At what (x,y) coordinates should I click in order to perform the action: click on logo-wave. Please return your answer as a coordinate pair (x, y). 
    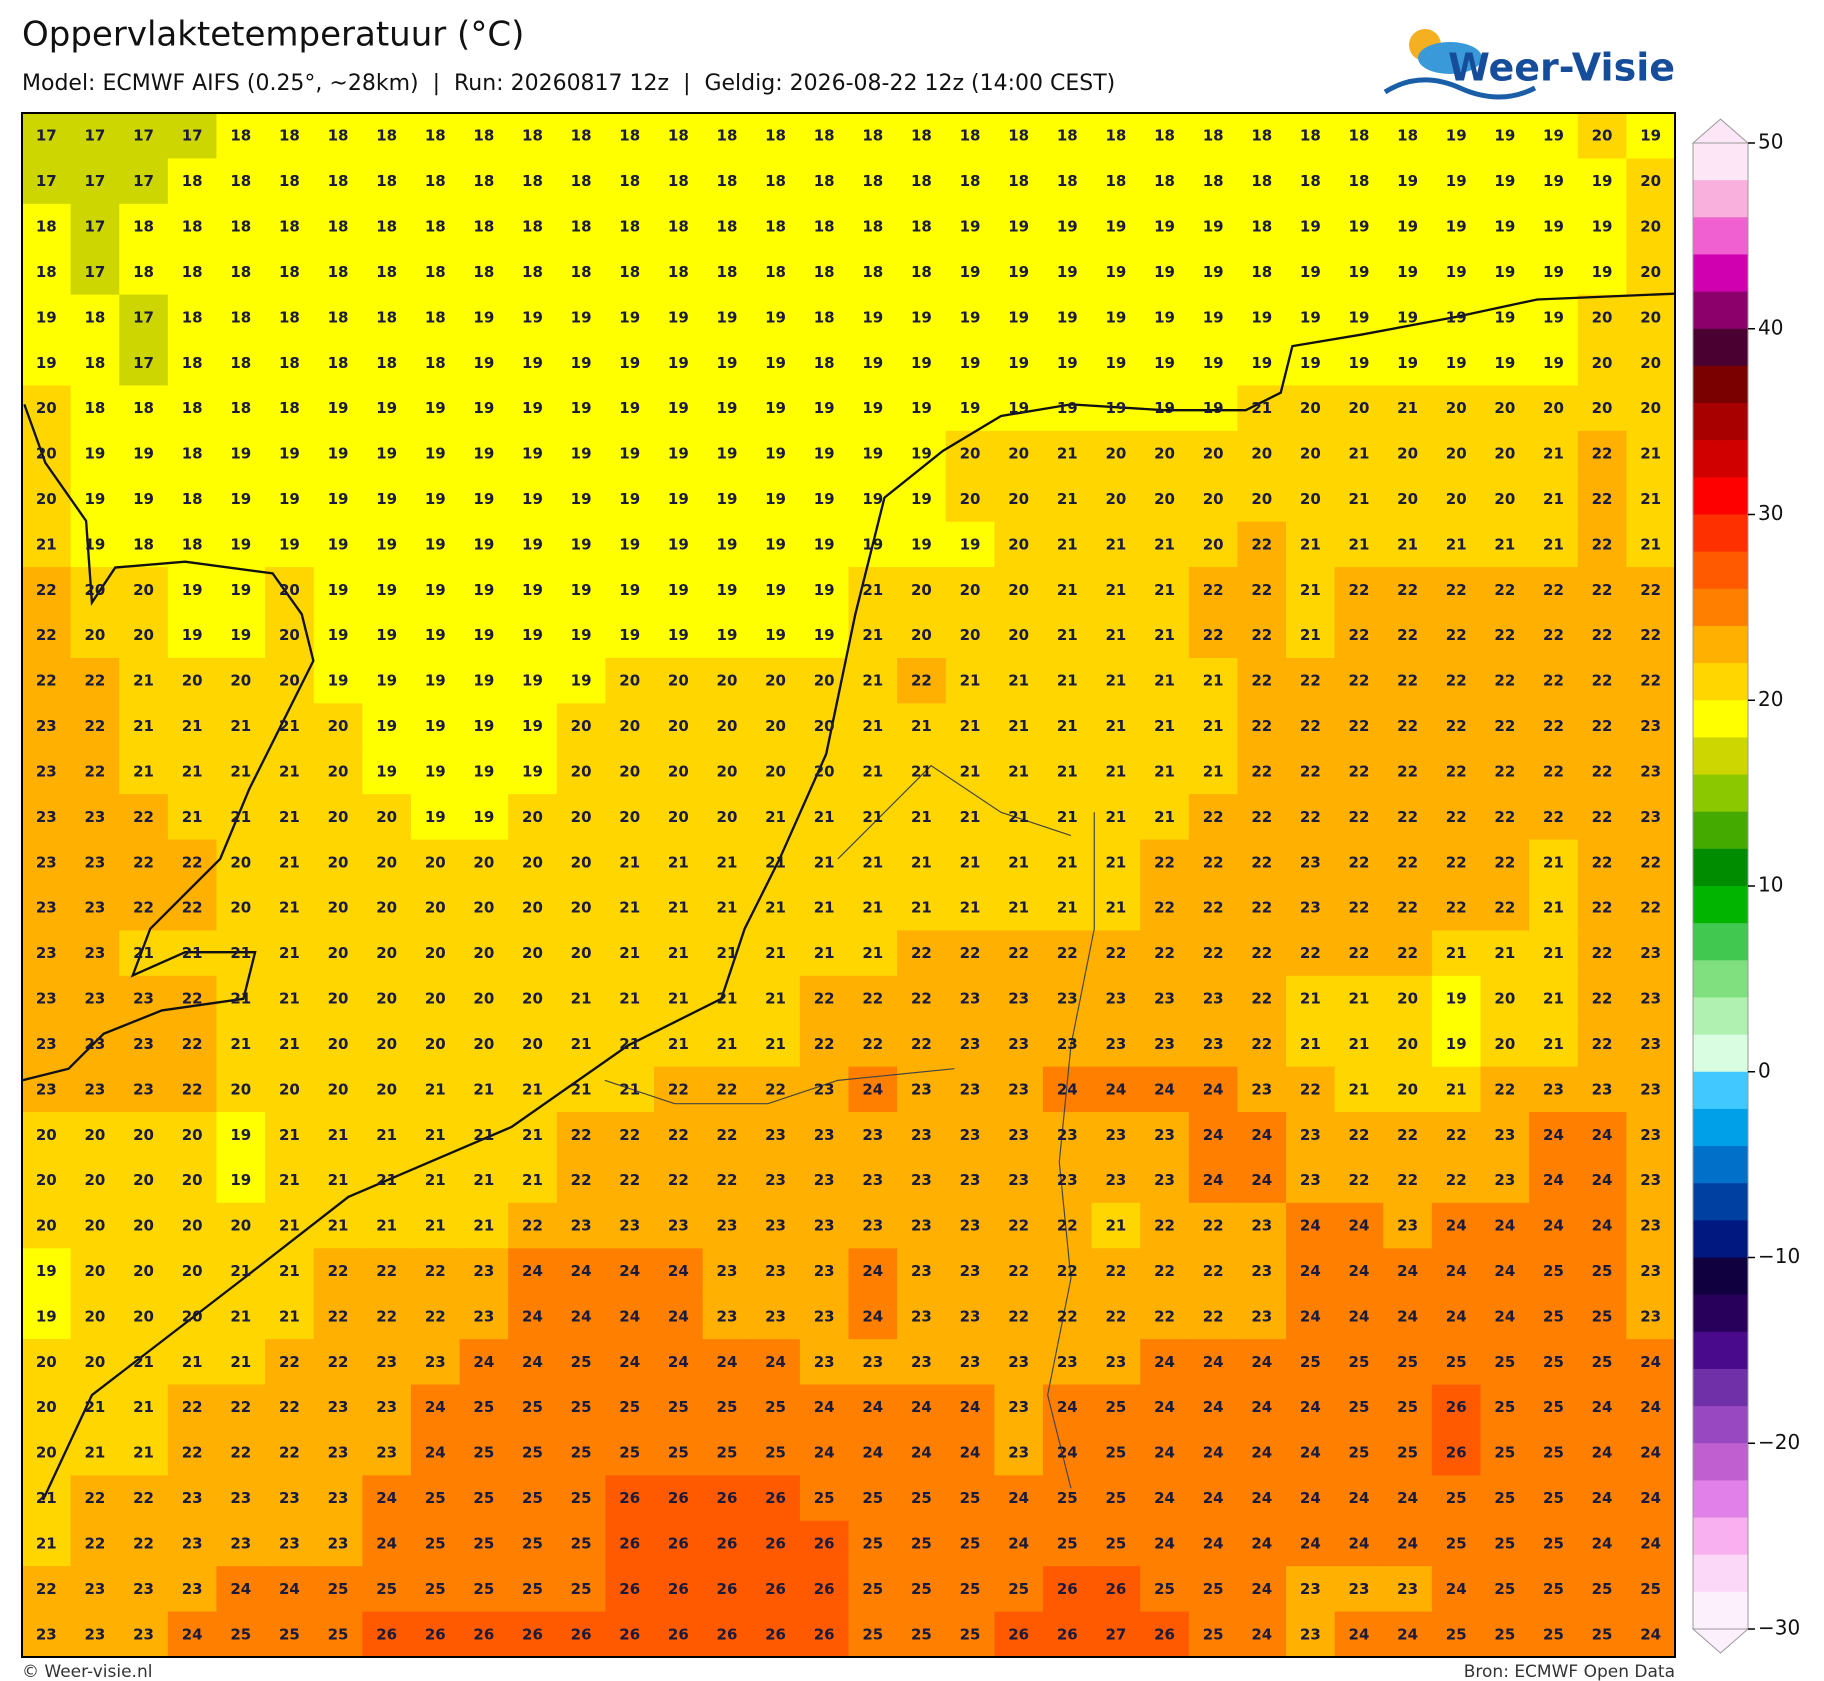
    Looking at the image, I should click on (1460, 88).